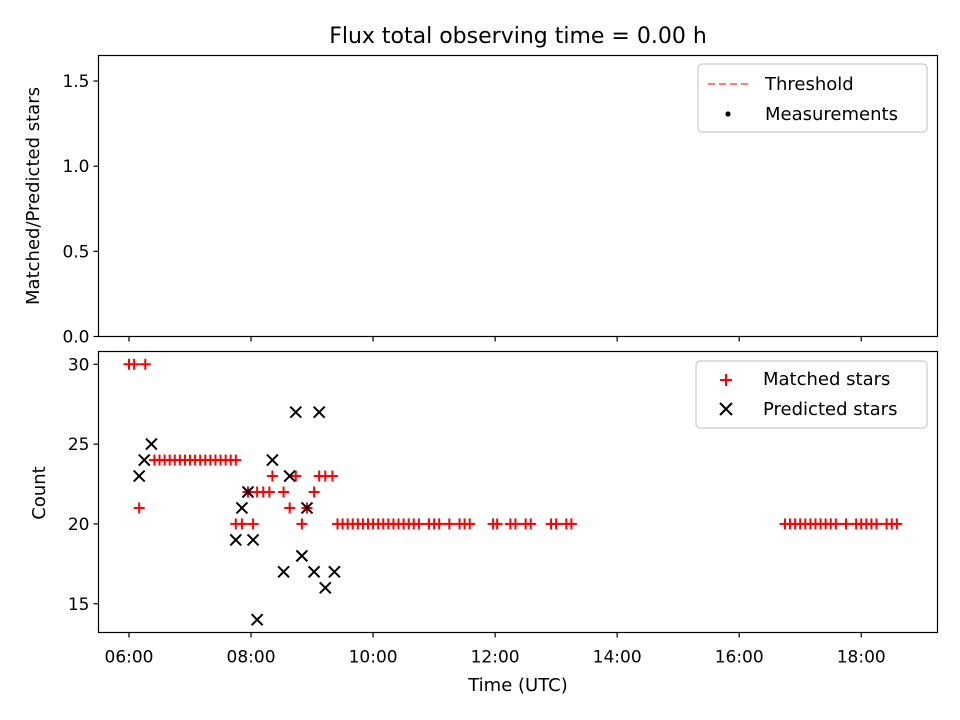 This screenshot has width=960, height=720. I want to click on bottom-xtick-label: 18:00, so click(861, 658).